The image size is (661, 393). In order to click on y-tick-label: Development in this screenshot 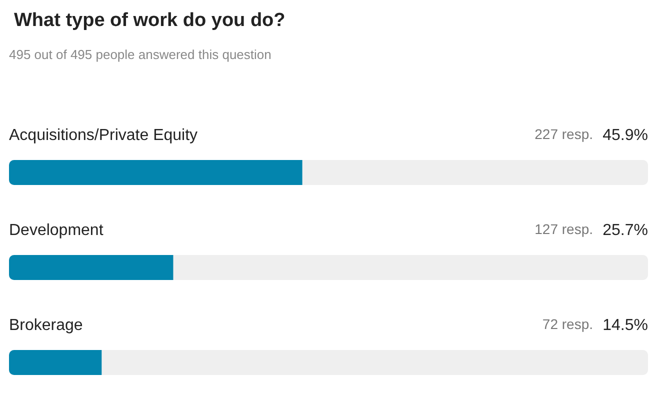, I will do `click(56, 230)`.